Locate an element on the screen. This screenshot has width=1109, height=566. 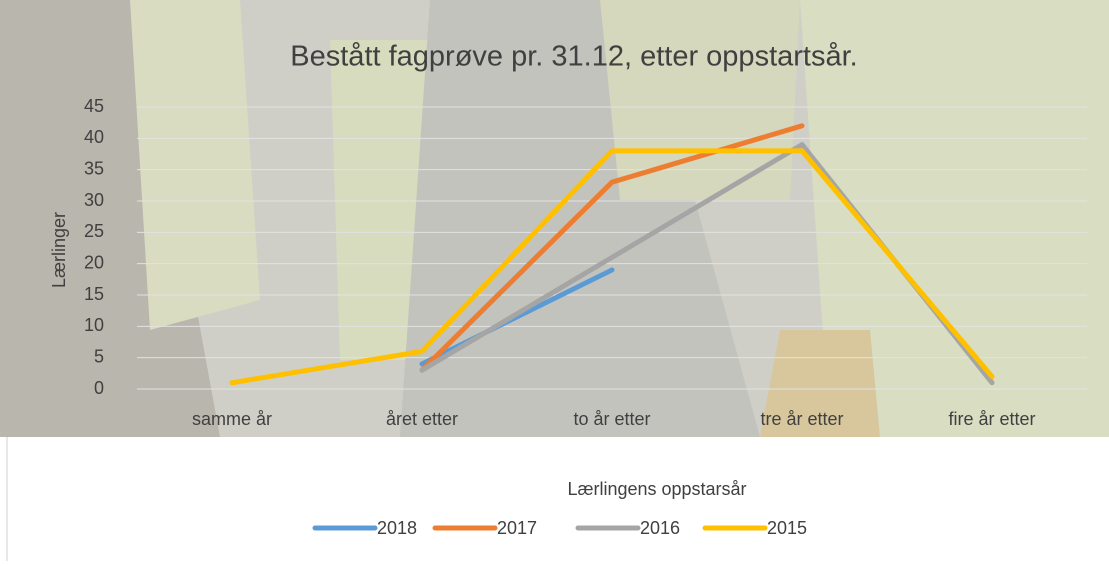
y-tick-label: 20 is located at coordinates (94, 262).